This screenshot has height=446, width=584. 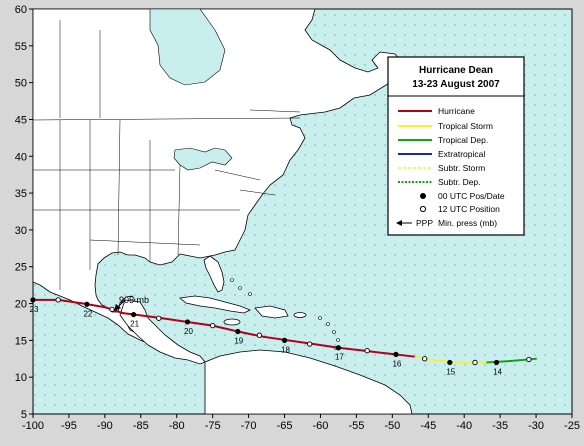 What do you see at coordinates (177, 426) in the screenshot?
I see `lon-tick-label: -80` at bounding box center [177, 426].